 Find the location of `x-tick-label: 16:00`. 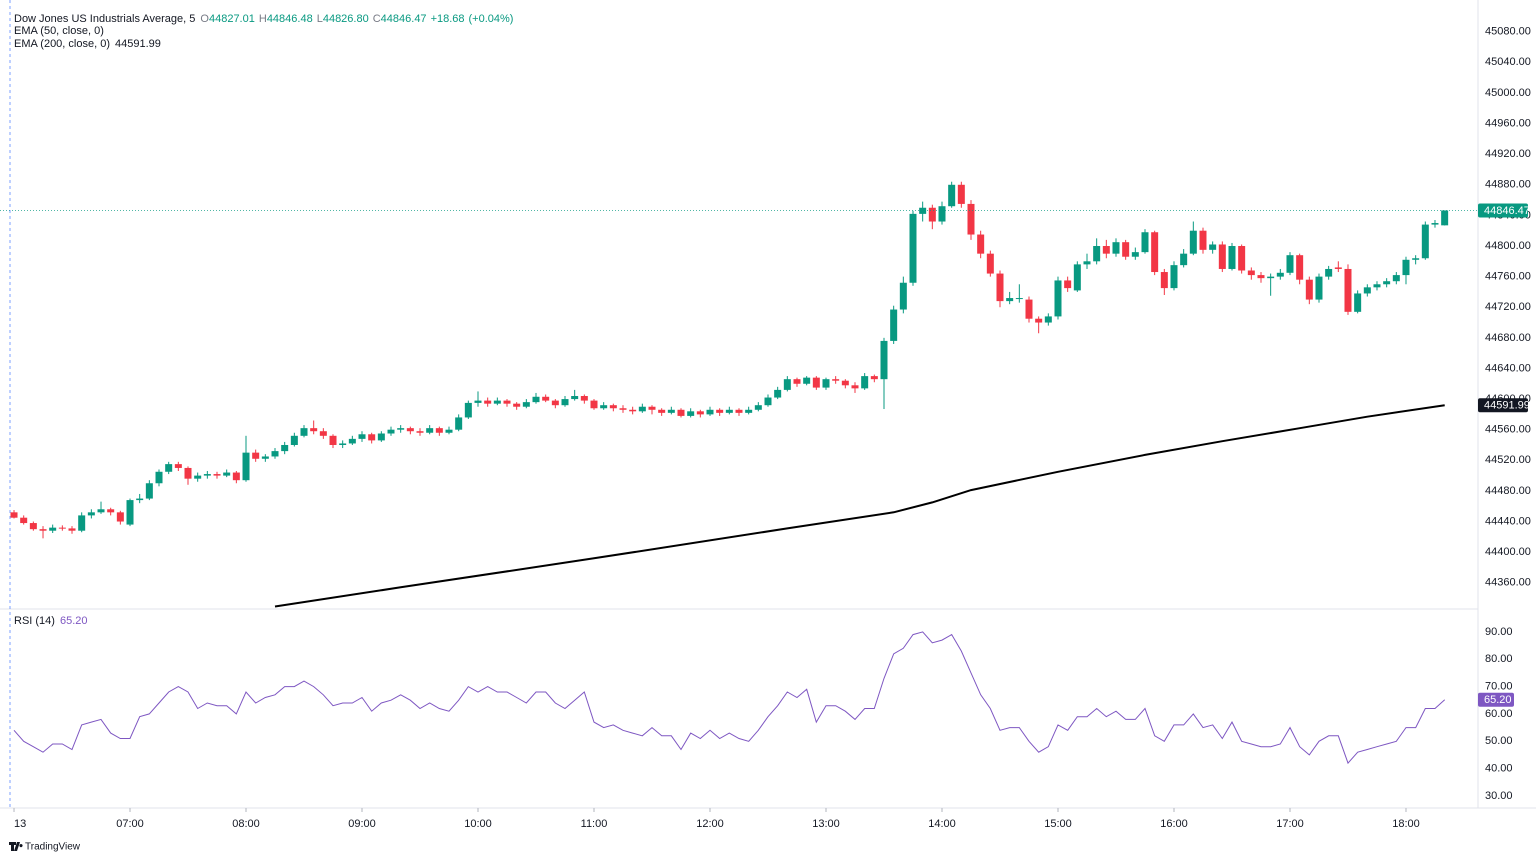

x-tick-label: 16:00 is located at coordinates (1174, 824).